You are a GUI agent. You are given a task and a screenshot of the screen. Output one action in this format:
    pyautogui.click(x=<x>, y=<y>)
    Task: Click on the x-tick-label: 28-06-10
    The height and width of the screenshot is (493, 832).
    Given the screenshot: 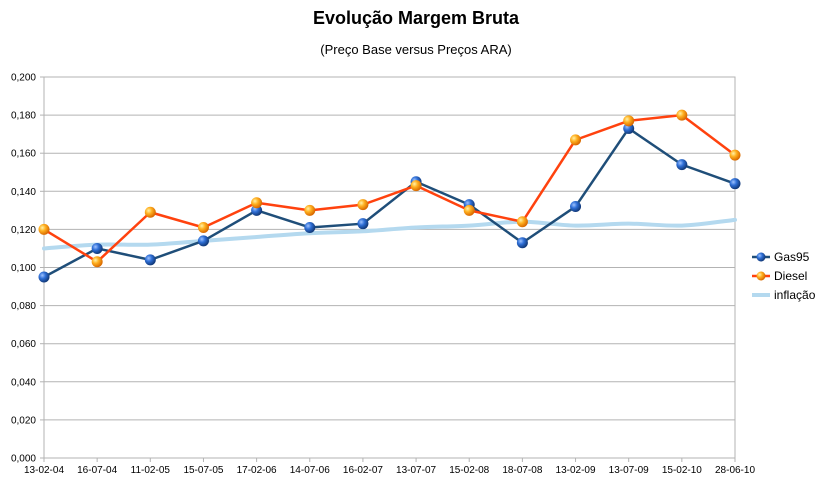 What is the action you would take?
    pyautogui.click(x=735, y=470)
    